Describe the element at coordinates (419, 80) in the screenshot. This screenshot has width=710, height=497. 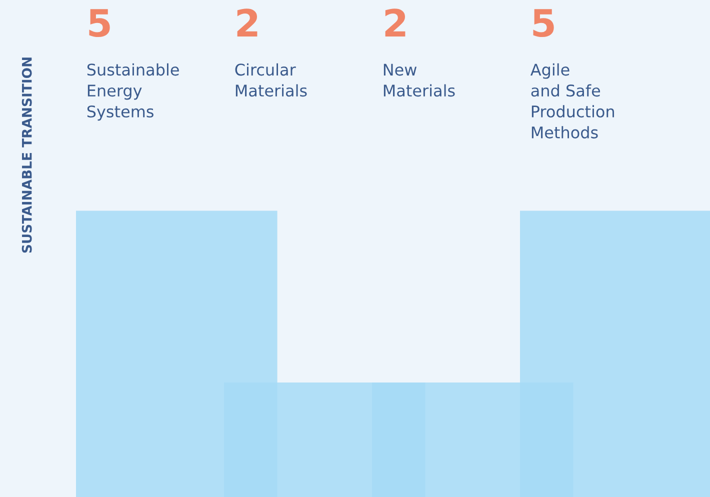
I see `x-tick-label: New Materials` at that location.